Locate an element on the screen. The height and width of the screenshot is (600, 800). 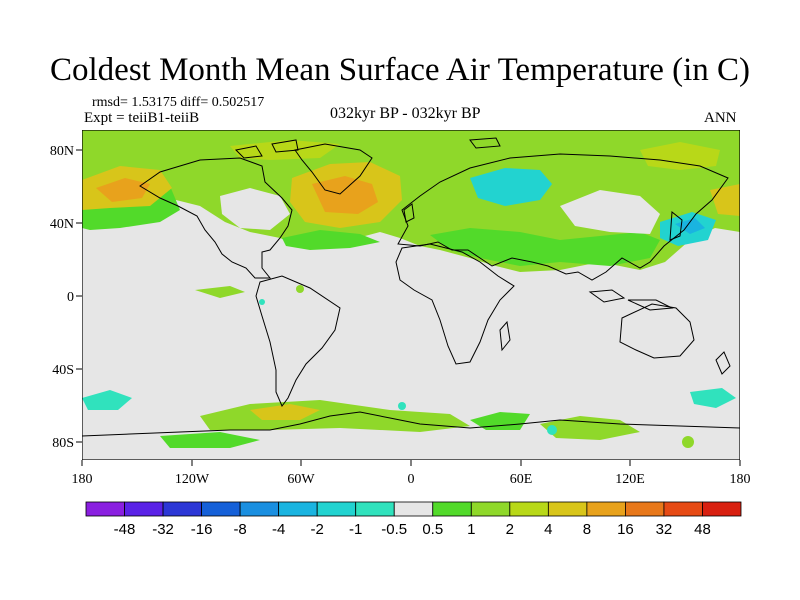
coast-north-america is located at coordinates (216, 218).